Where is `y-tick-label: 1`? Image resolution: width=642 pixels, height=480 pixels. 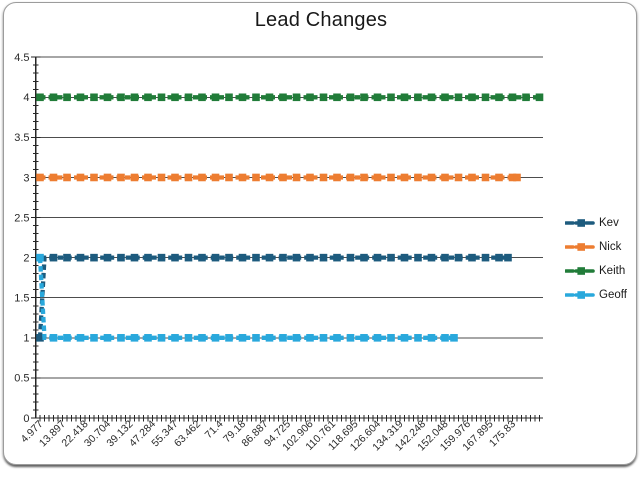
y-tick-label: 1 is located at coordinates (26, 339).